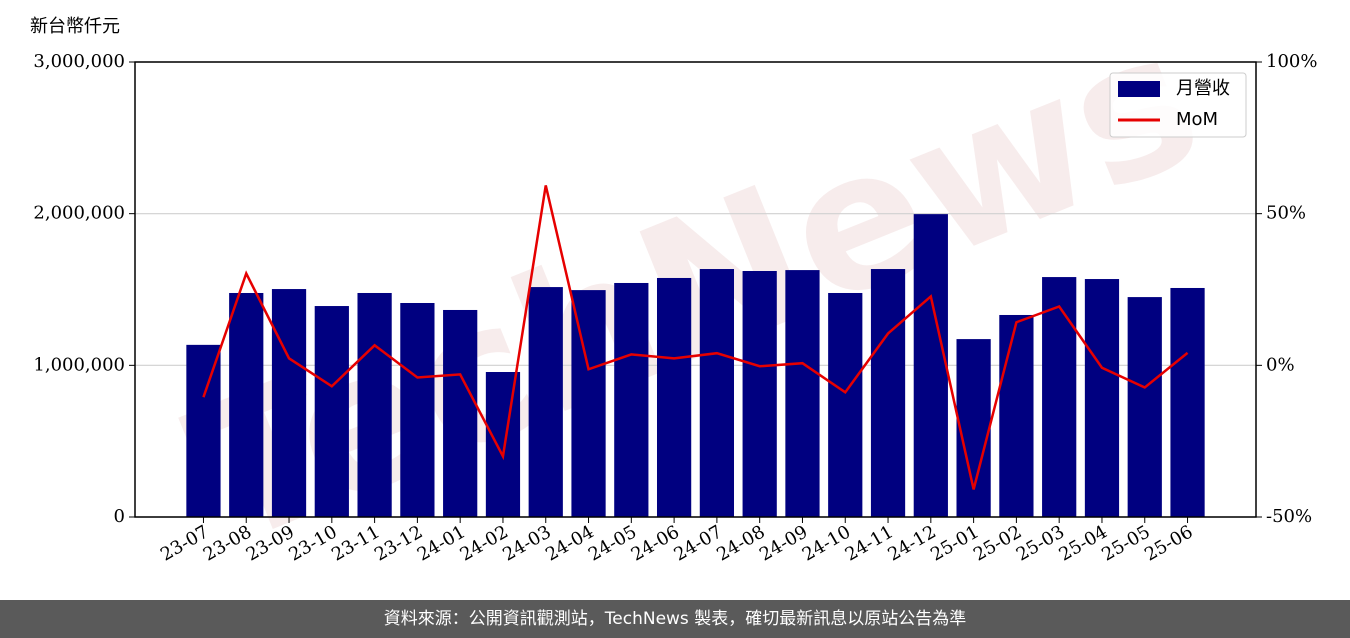  Describe the element at coordinates (1280, 364) in the screenshot. I see `y2-tick-label: 0%` at that location.